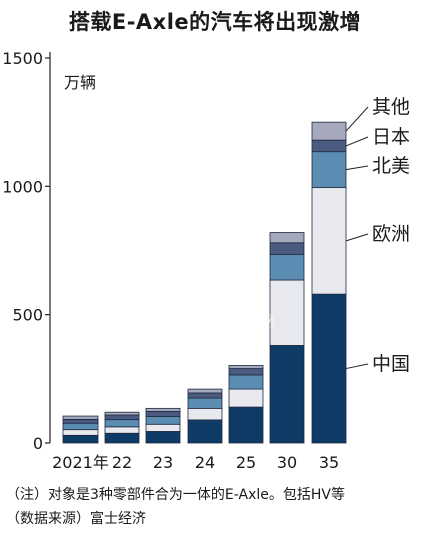 The height and width of the screenshot is (537, 430). Describe the element at coordinates (391, 364) in the screenshot. I see `series-label: 中国` at that location.